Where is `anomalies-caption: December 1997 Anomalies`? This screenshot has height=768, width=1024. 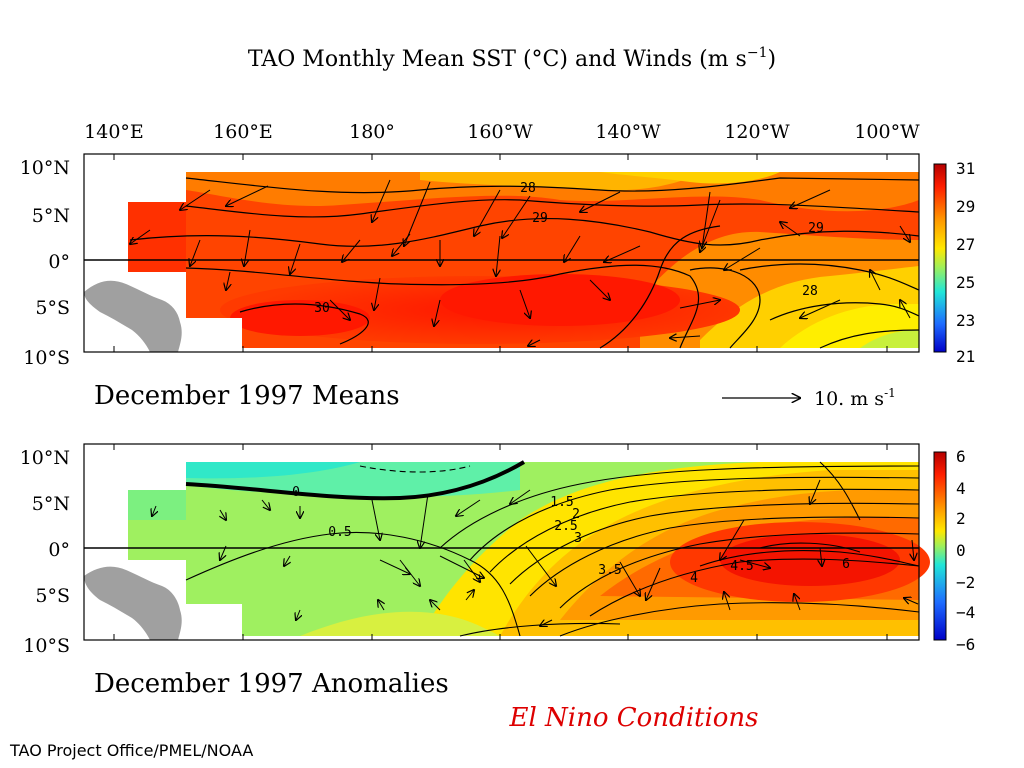 anomalies-caption: December 1997 Anomalies is located at coordinates (271, 684).